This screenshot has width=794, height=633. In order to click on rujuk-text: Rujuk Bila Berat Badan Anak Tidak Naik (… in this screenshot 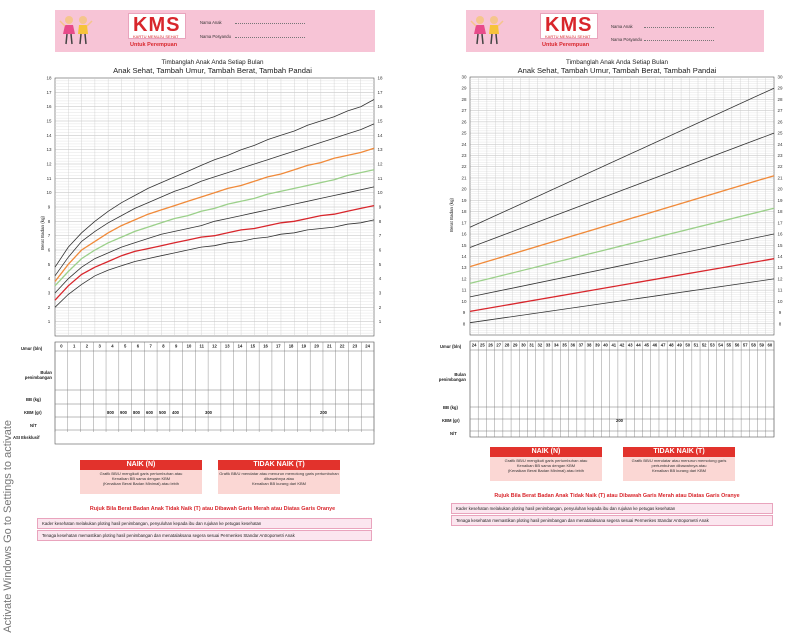, I will do `click(617, 496)`.